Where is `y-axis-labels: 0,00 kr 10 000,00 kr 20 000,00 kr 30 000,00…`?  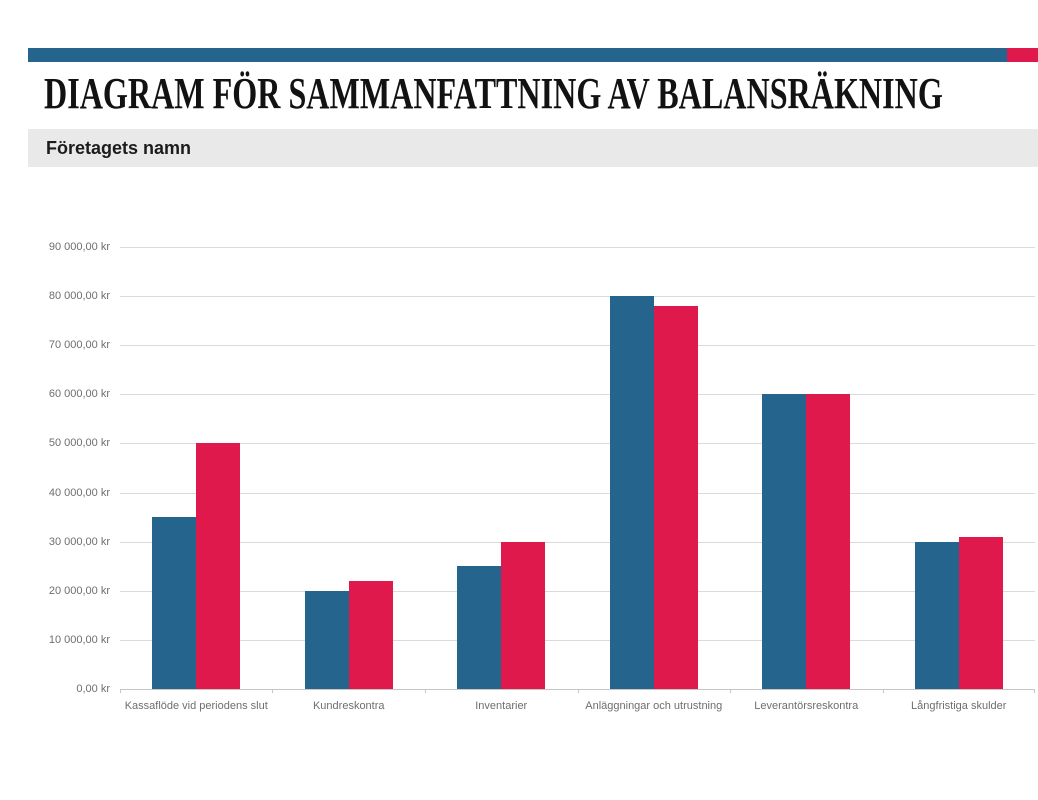 y-axis-labels: 0,00 kr 10 000,00 kr 20 000,00 kr 30 000,00… is located at coordinates (55, 468).